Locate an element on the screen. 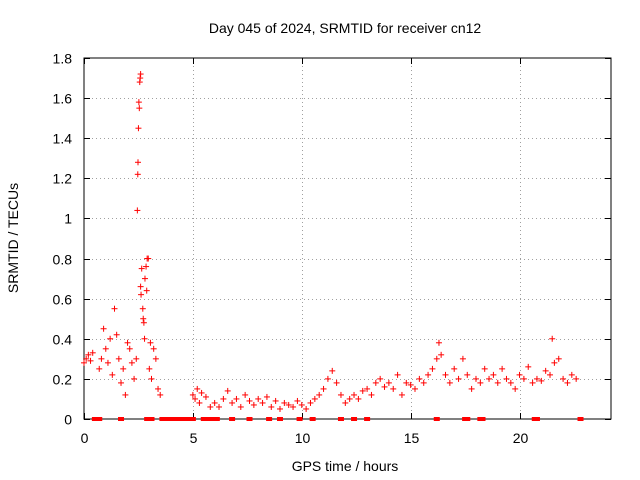  x-tick-label: 0 is located at coordinates (85, 438).